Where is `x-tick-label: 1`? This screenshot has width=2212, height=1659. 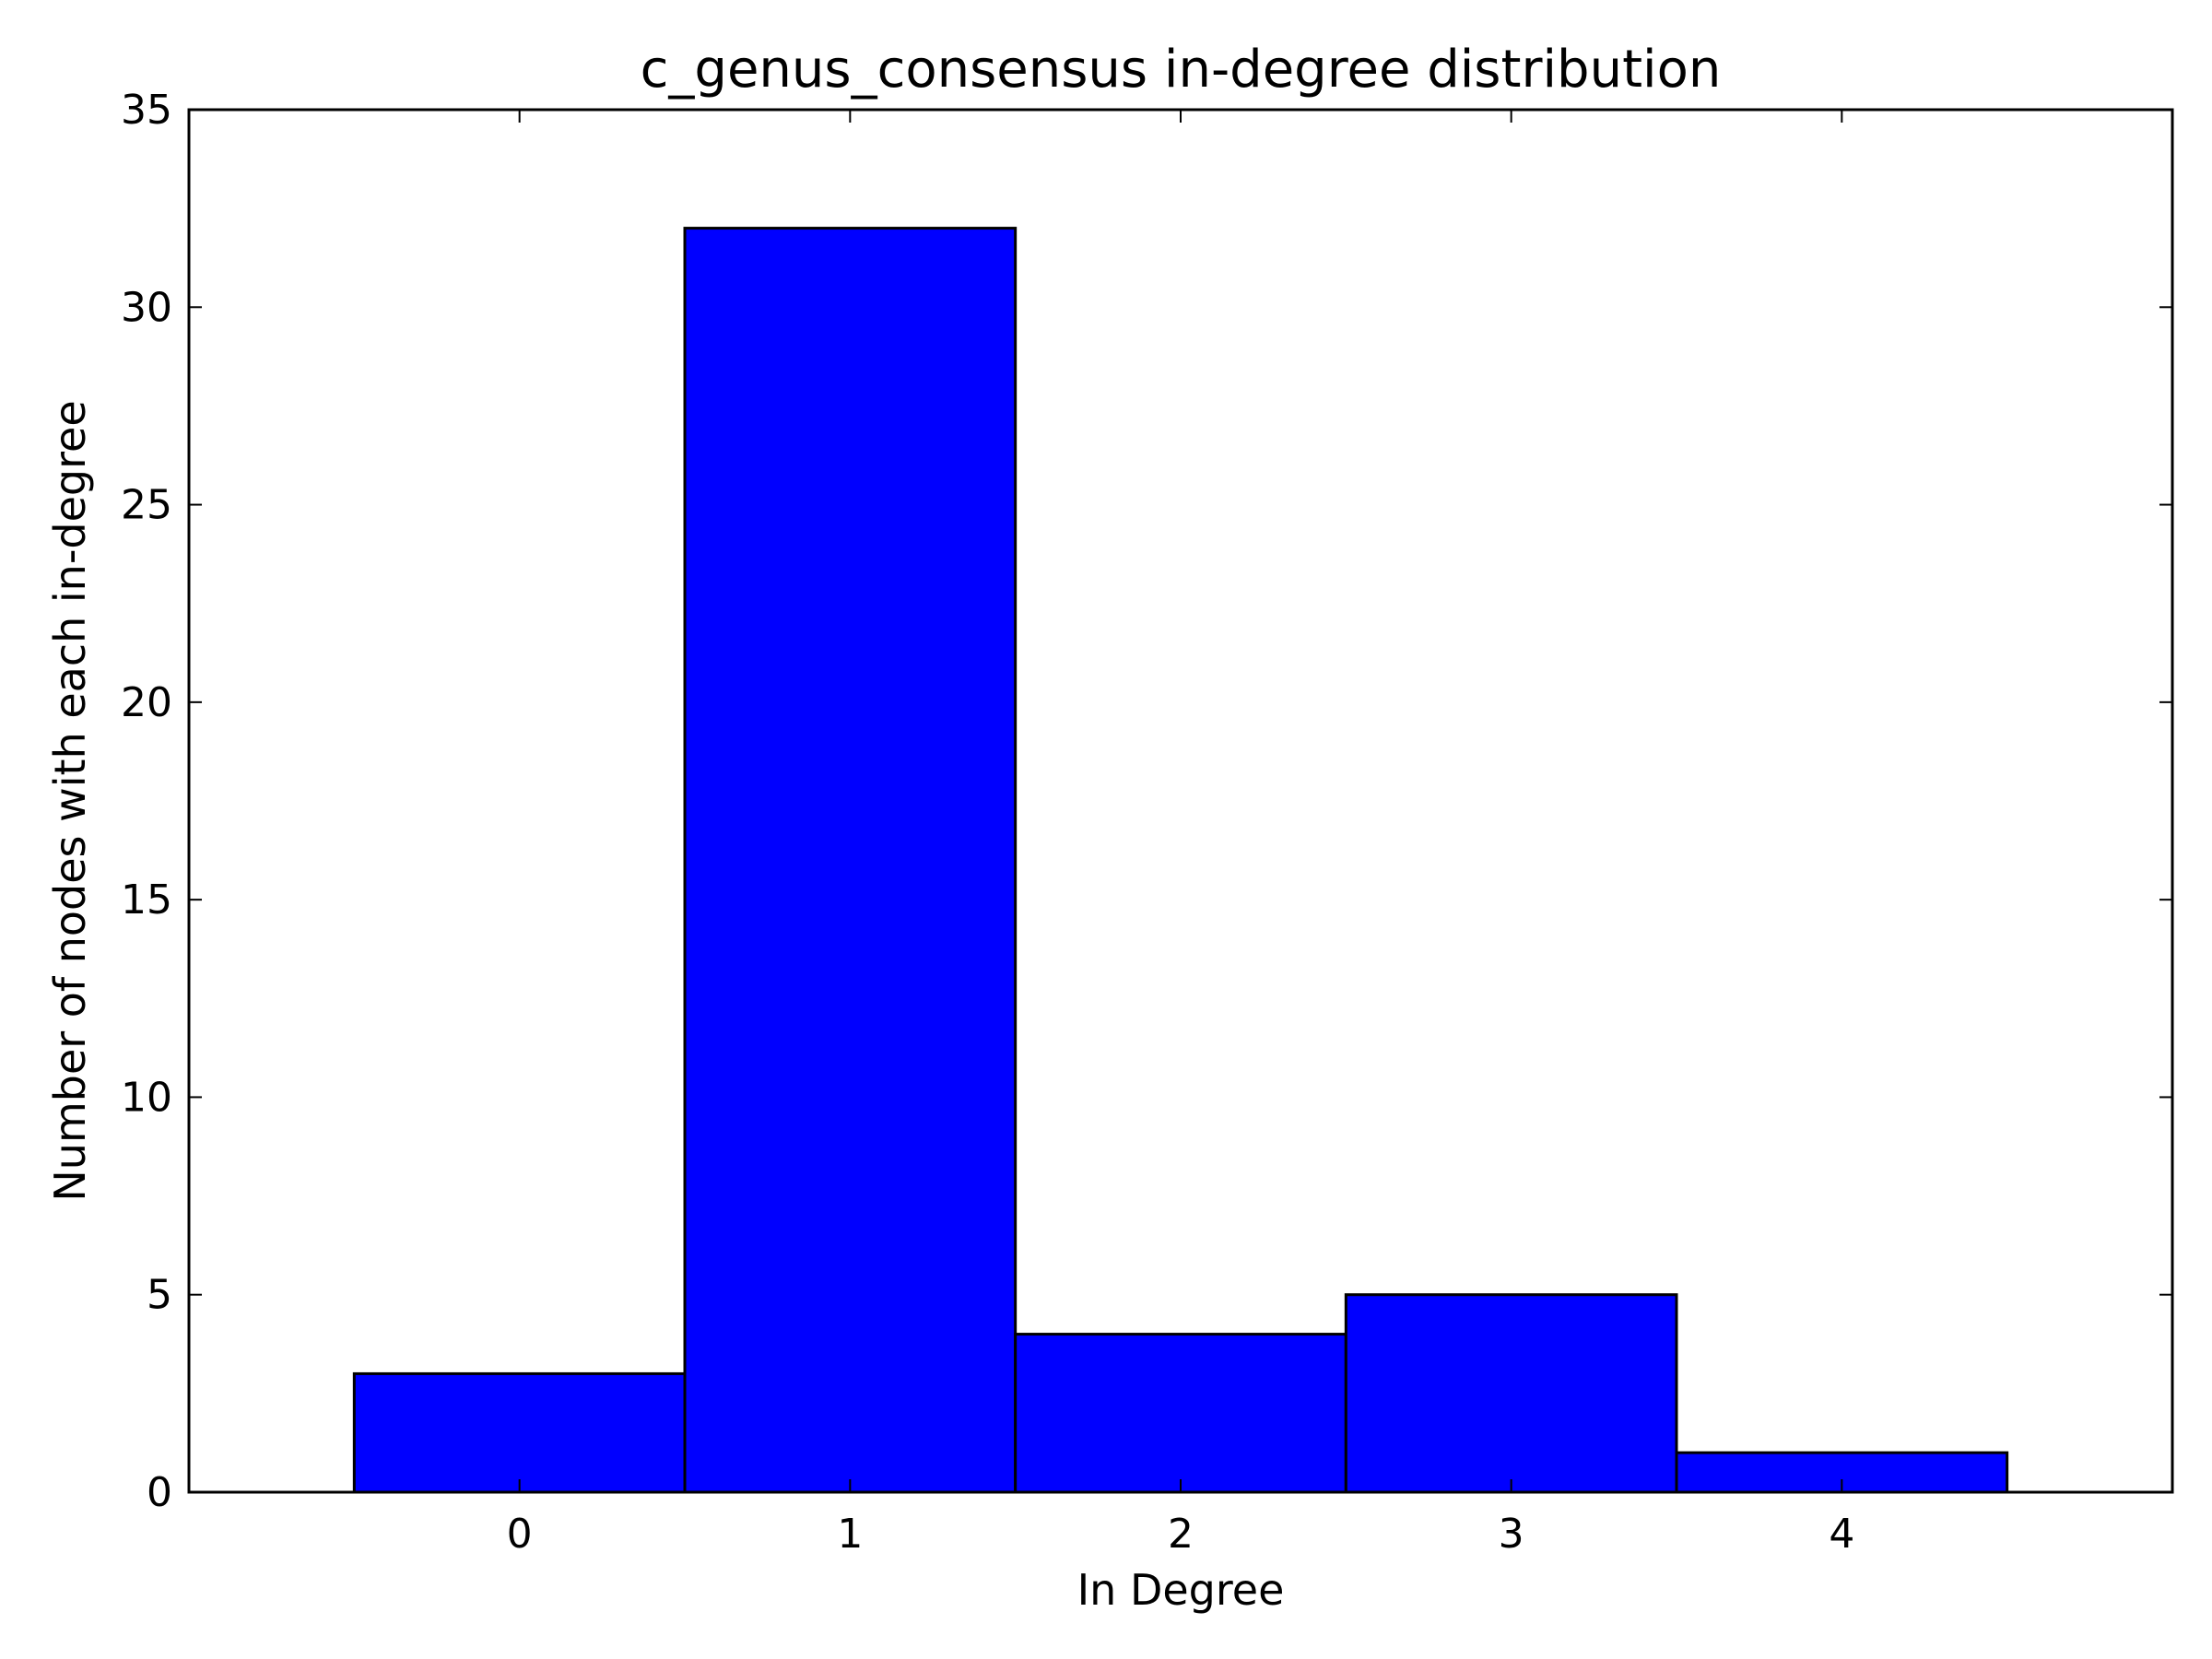 x-tick-label: 1 is located at coordinates (850, 1534).